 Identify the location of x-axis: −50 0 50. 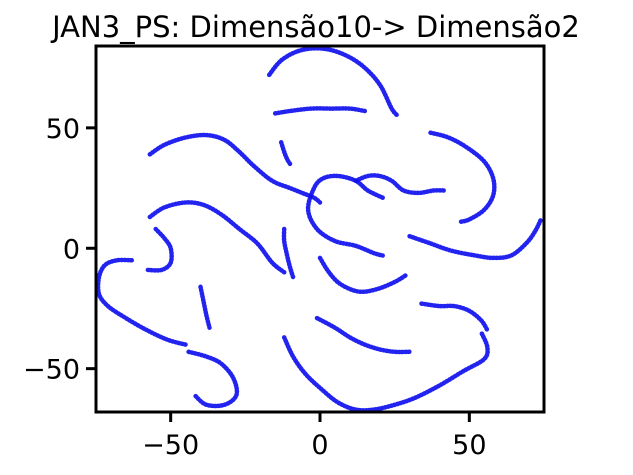
(314, 436).